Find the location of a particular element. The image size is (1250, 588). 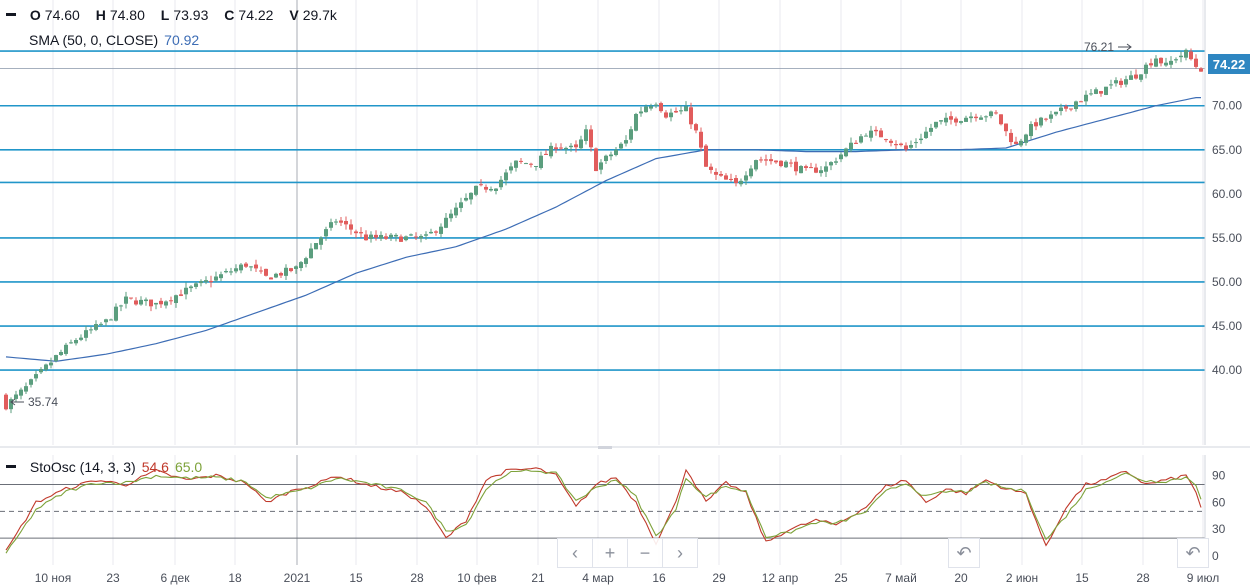

chevron-right-icon: › is located at coordinates (680, 552).